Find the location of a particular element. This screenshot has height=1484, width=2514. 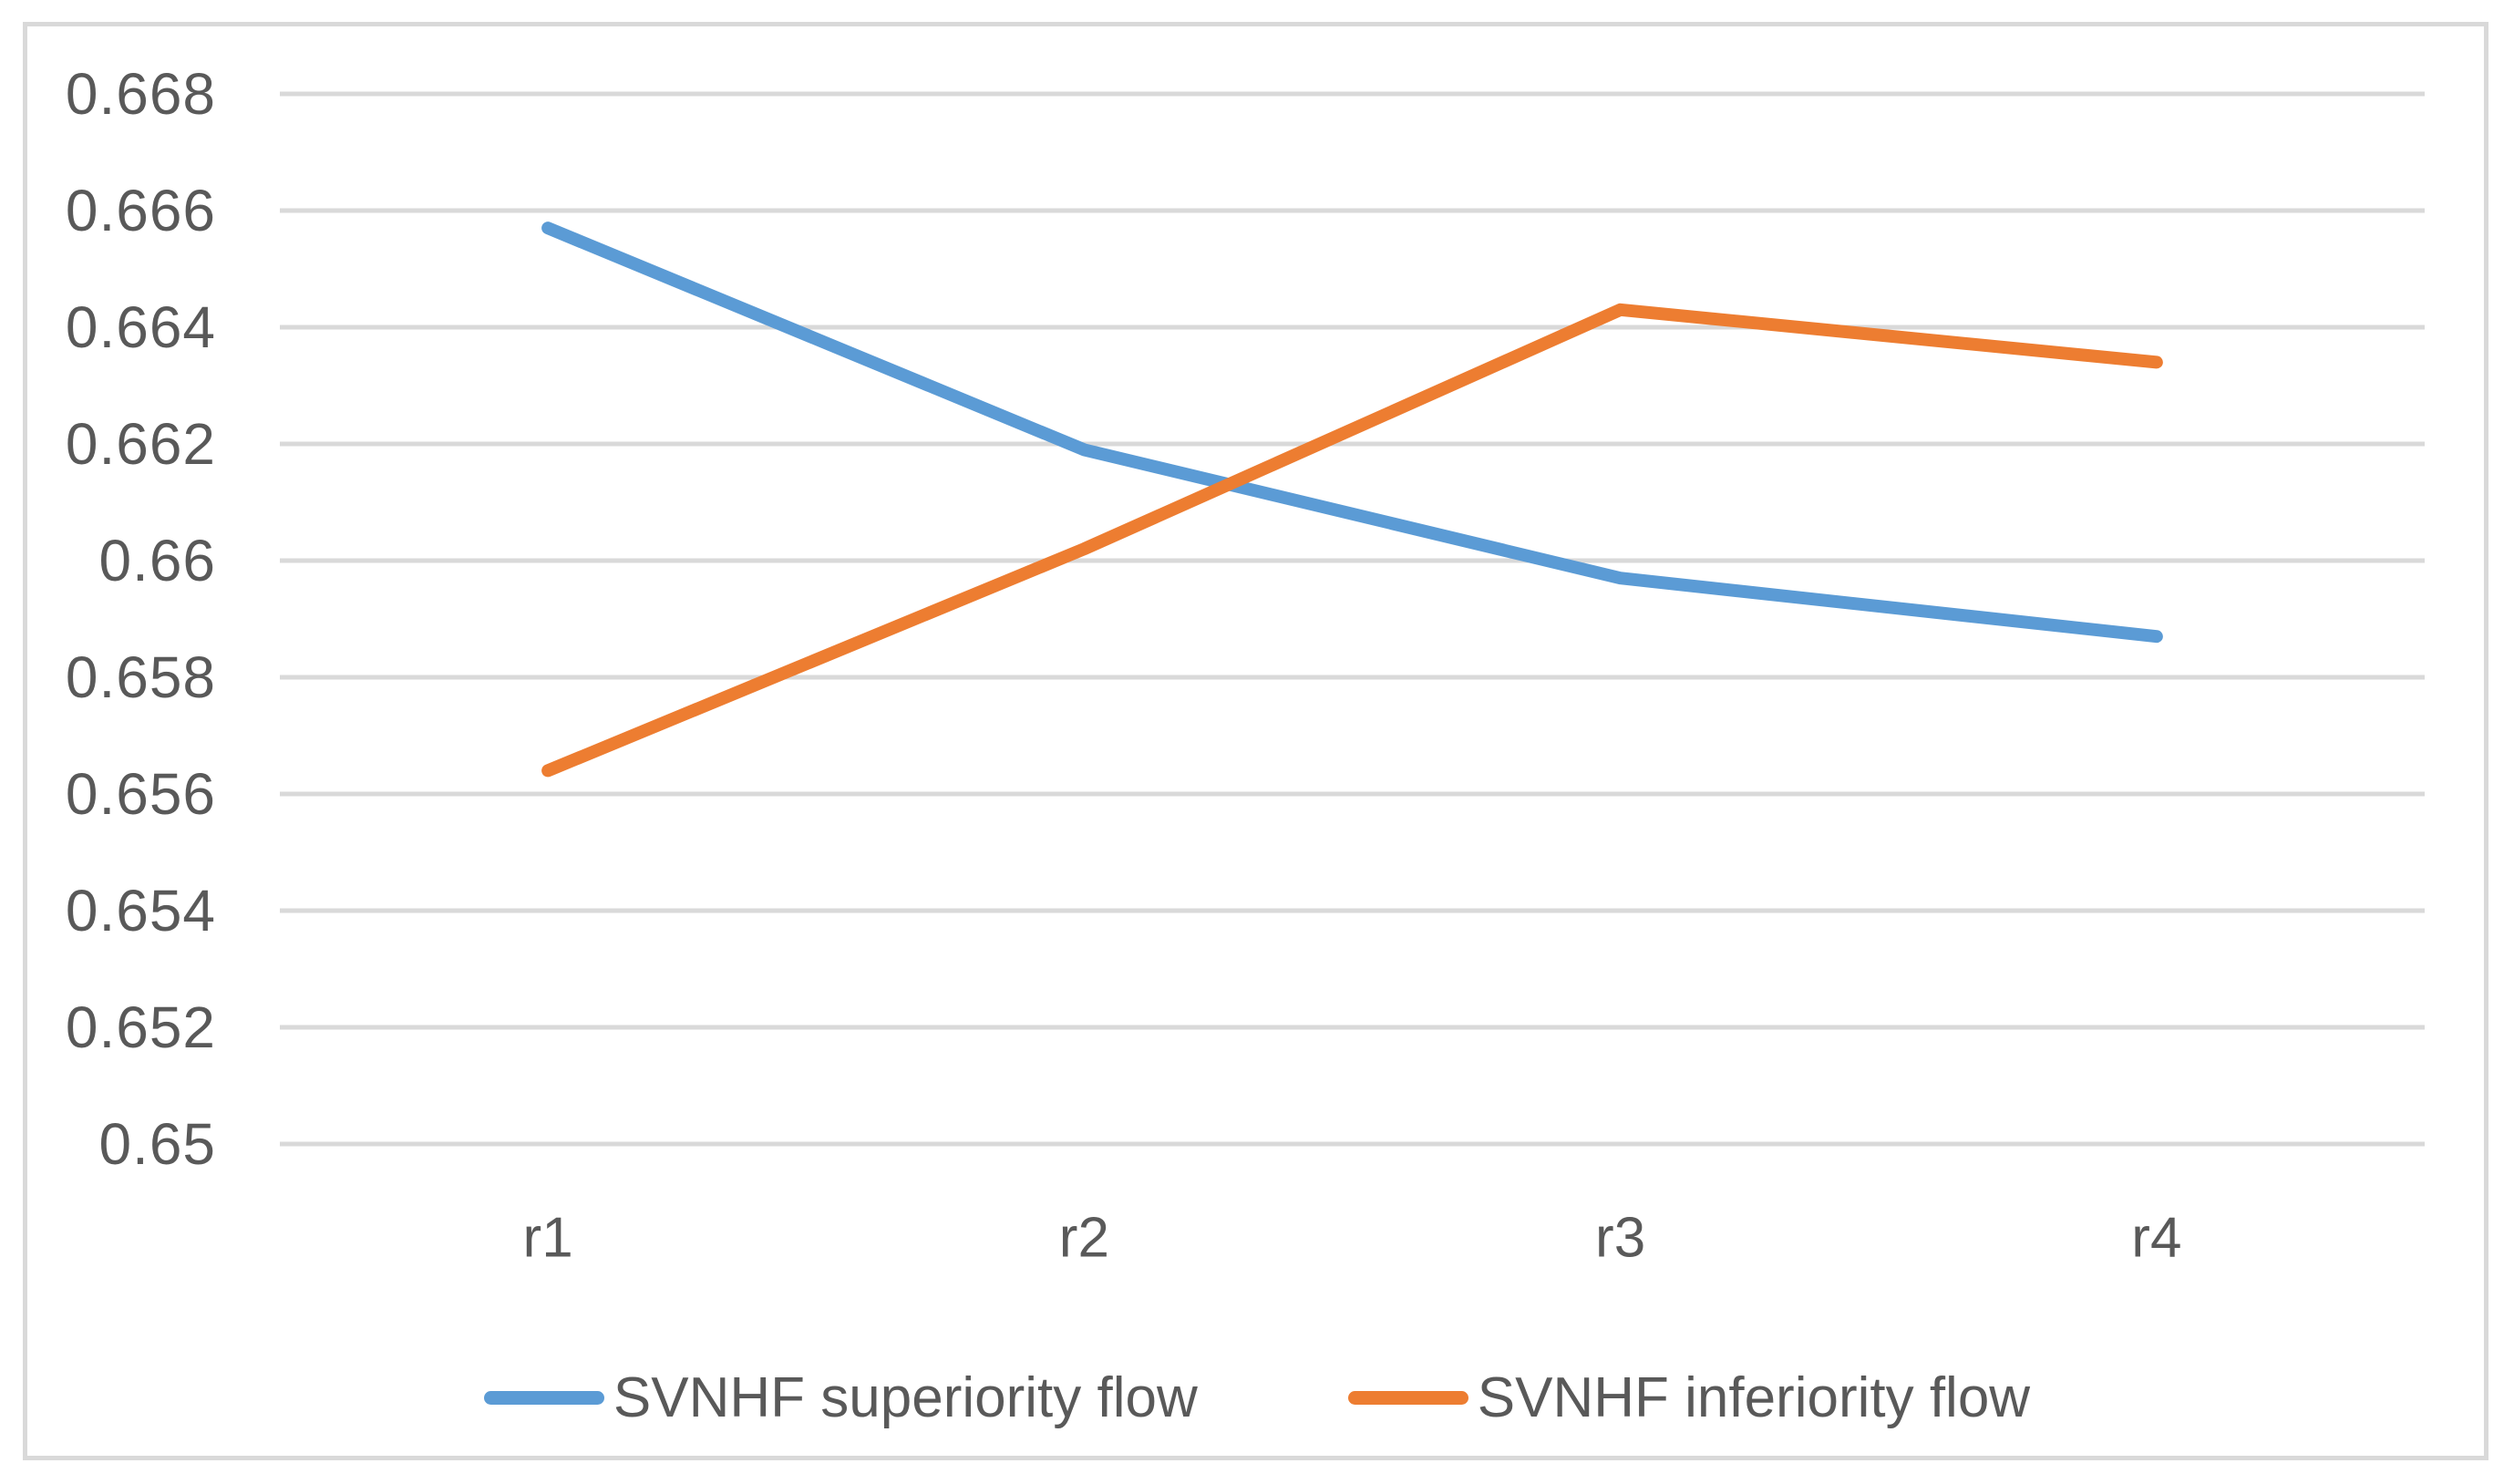

y-tick-label: 0.668 is located at coordinates (140, 94).